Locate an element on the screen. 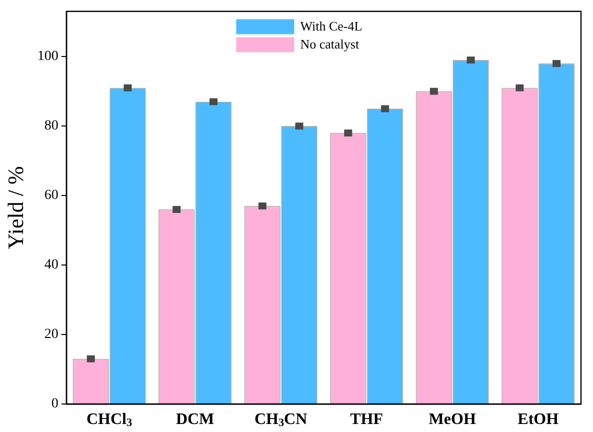  x-tick-label: MeOH is located at coordinates (452, 419).